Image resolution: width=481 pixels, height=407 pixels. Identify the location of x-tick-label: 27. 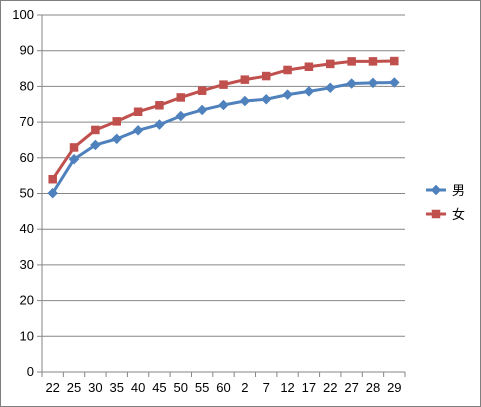
(351, 387).